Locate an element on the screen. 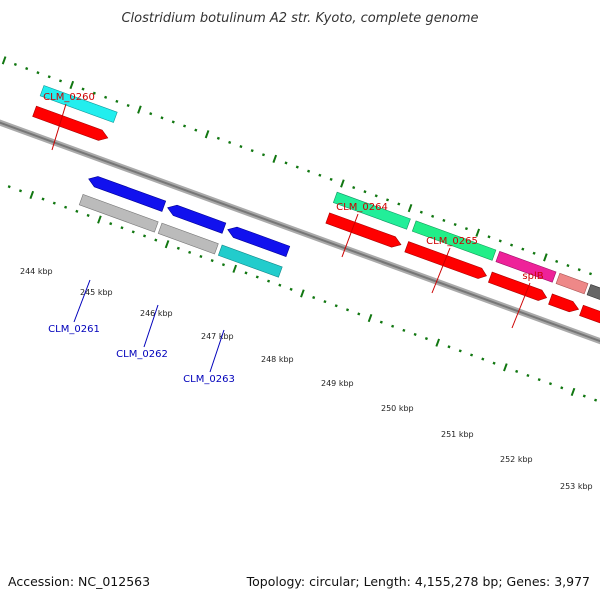  gene-label-clm0264: CLM_0264 is located at coordinates (362, 230).